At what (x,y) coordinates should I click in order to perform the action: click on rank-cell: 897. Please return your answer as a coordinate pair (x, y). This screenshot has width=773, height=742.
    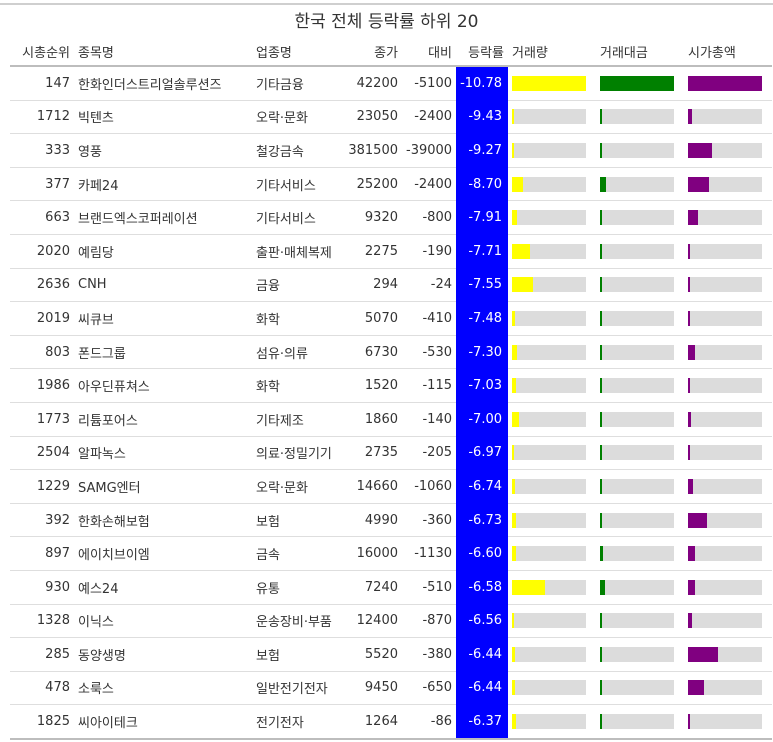
    Looking at the image, I should click on (42, 553).